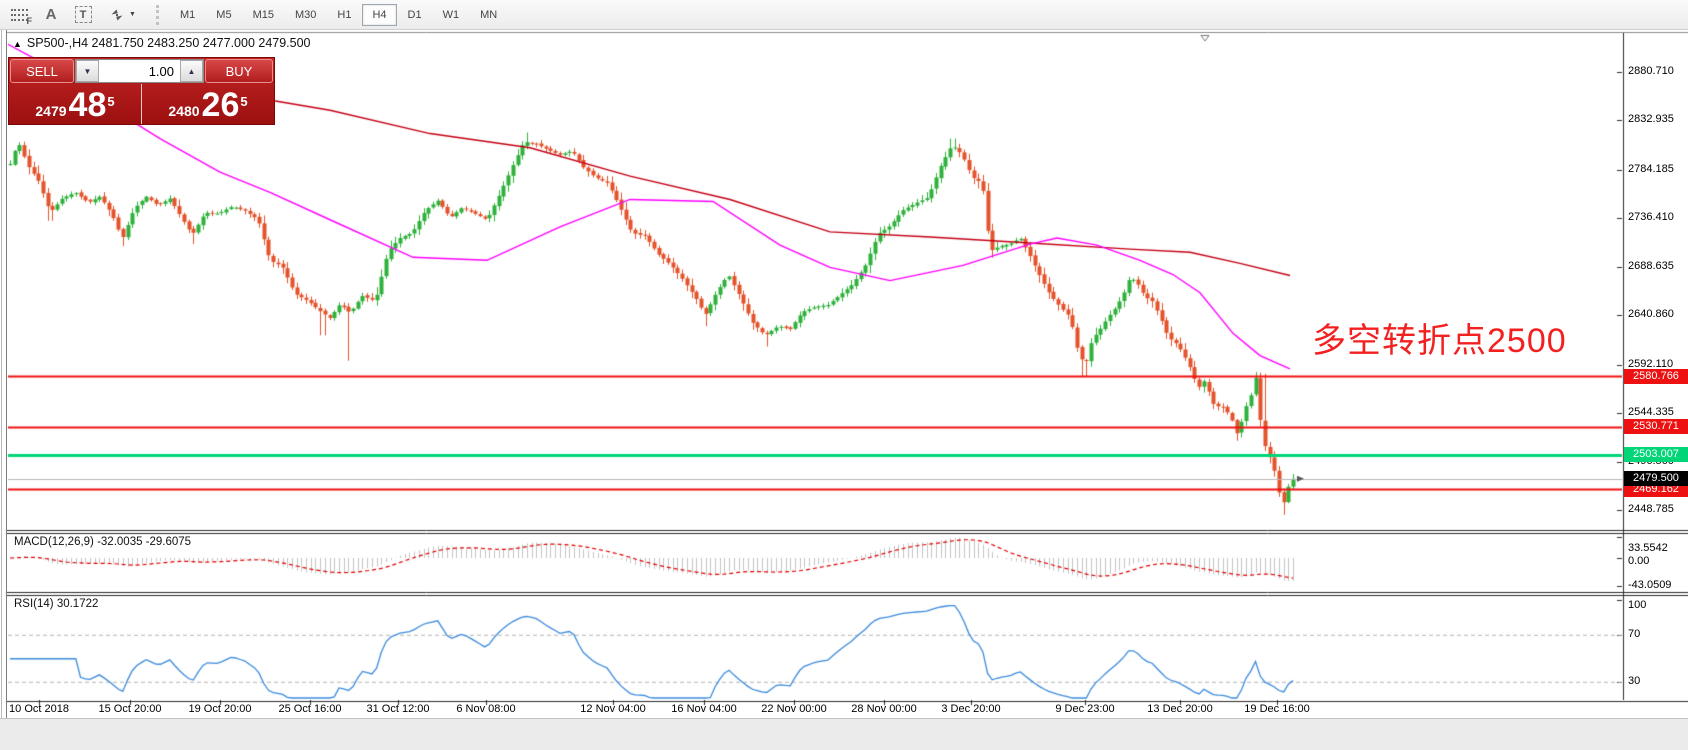 The width and height of the screenshot is (1688, 750). I want to click on arrows-tool-icon: ▼, so click(122, 15).